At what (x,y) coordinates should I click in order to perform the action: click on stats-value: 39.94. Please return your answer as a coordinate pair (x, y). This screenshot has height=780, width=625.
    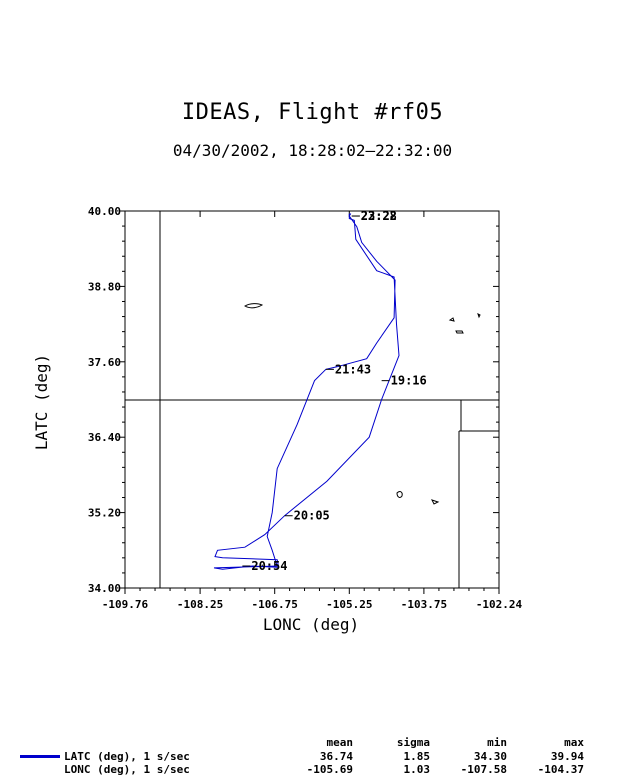
    Looking at the image, I should click on (567, 756).